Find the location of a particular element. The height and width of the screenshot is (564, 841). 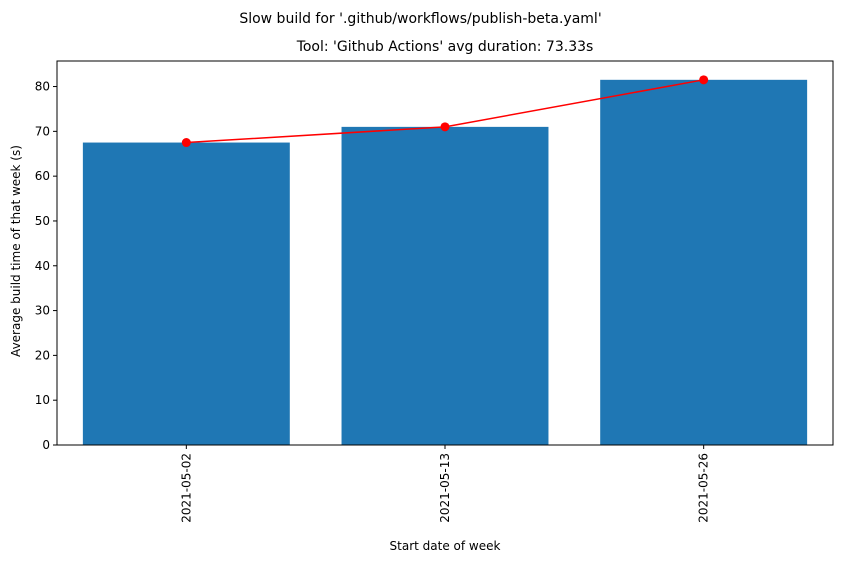

y-axis-label: Average build time of that week (s) is located at coordinates (16, 251).